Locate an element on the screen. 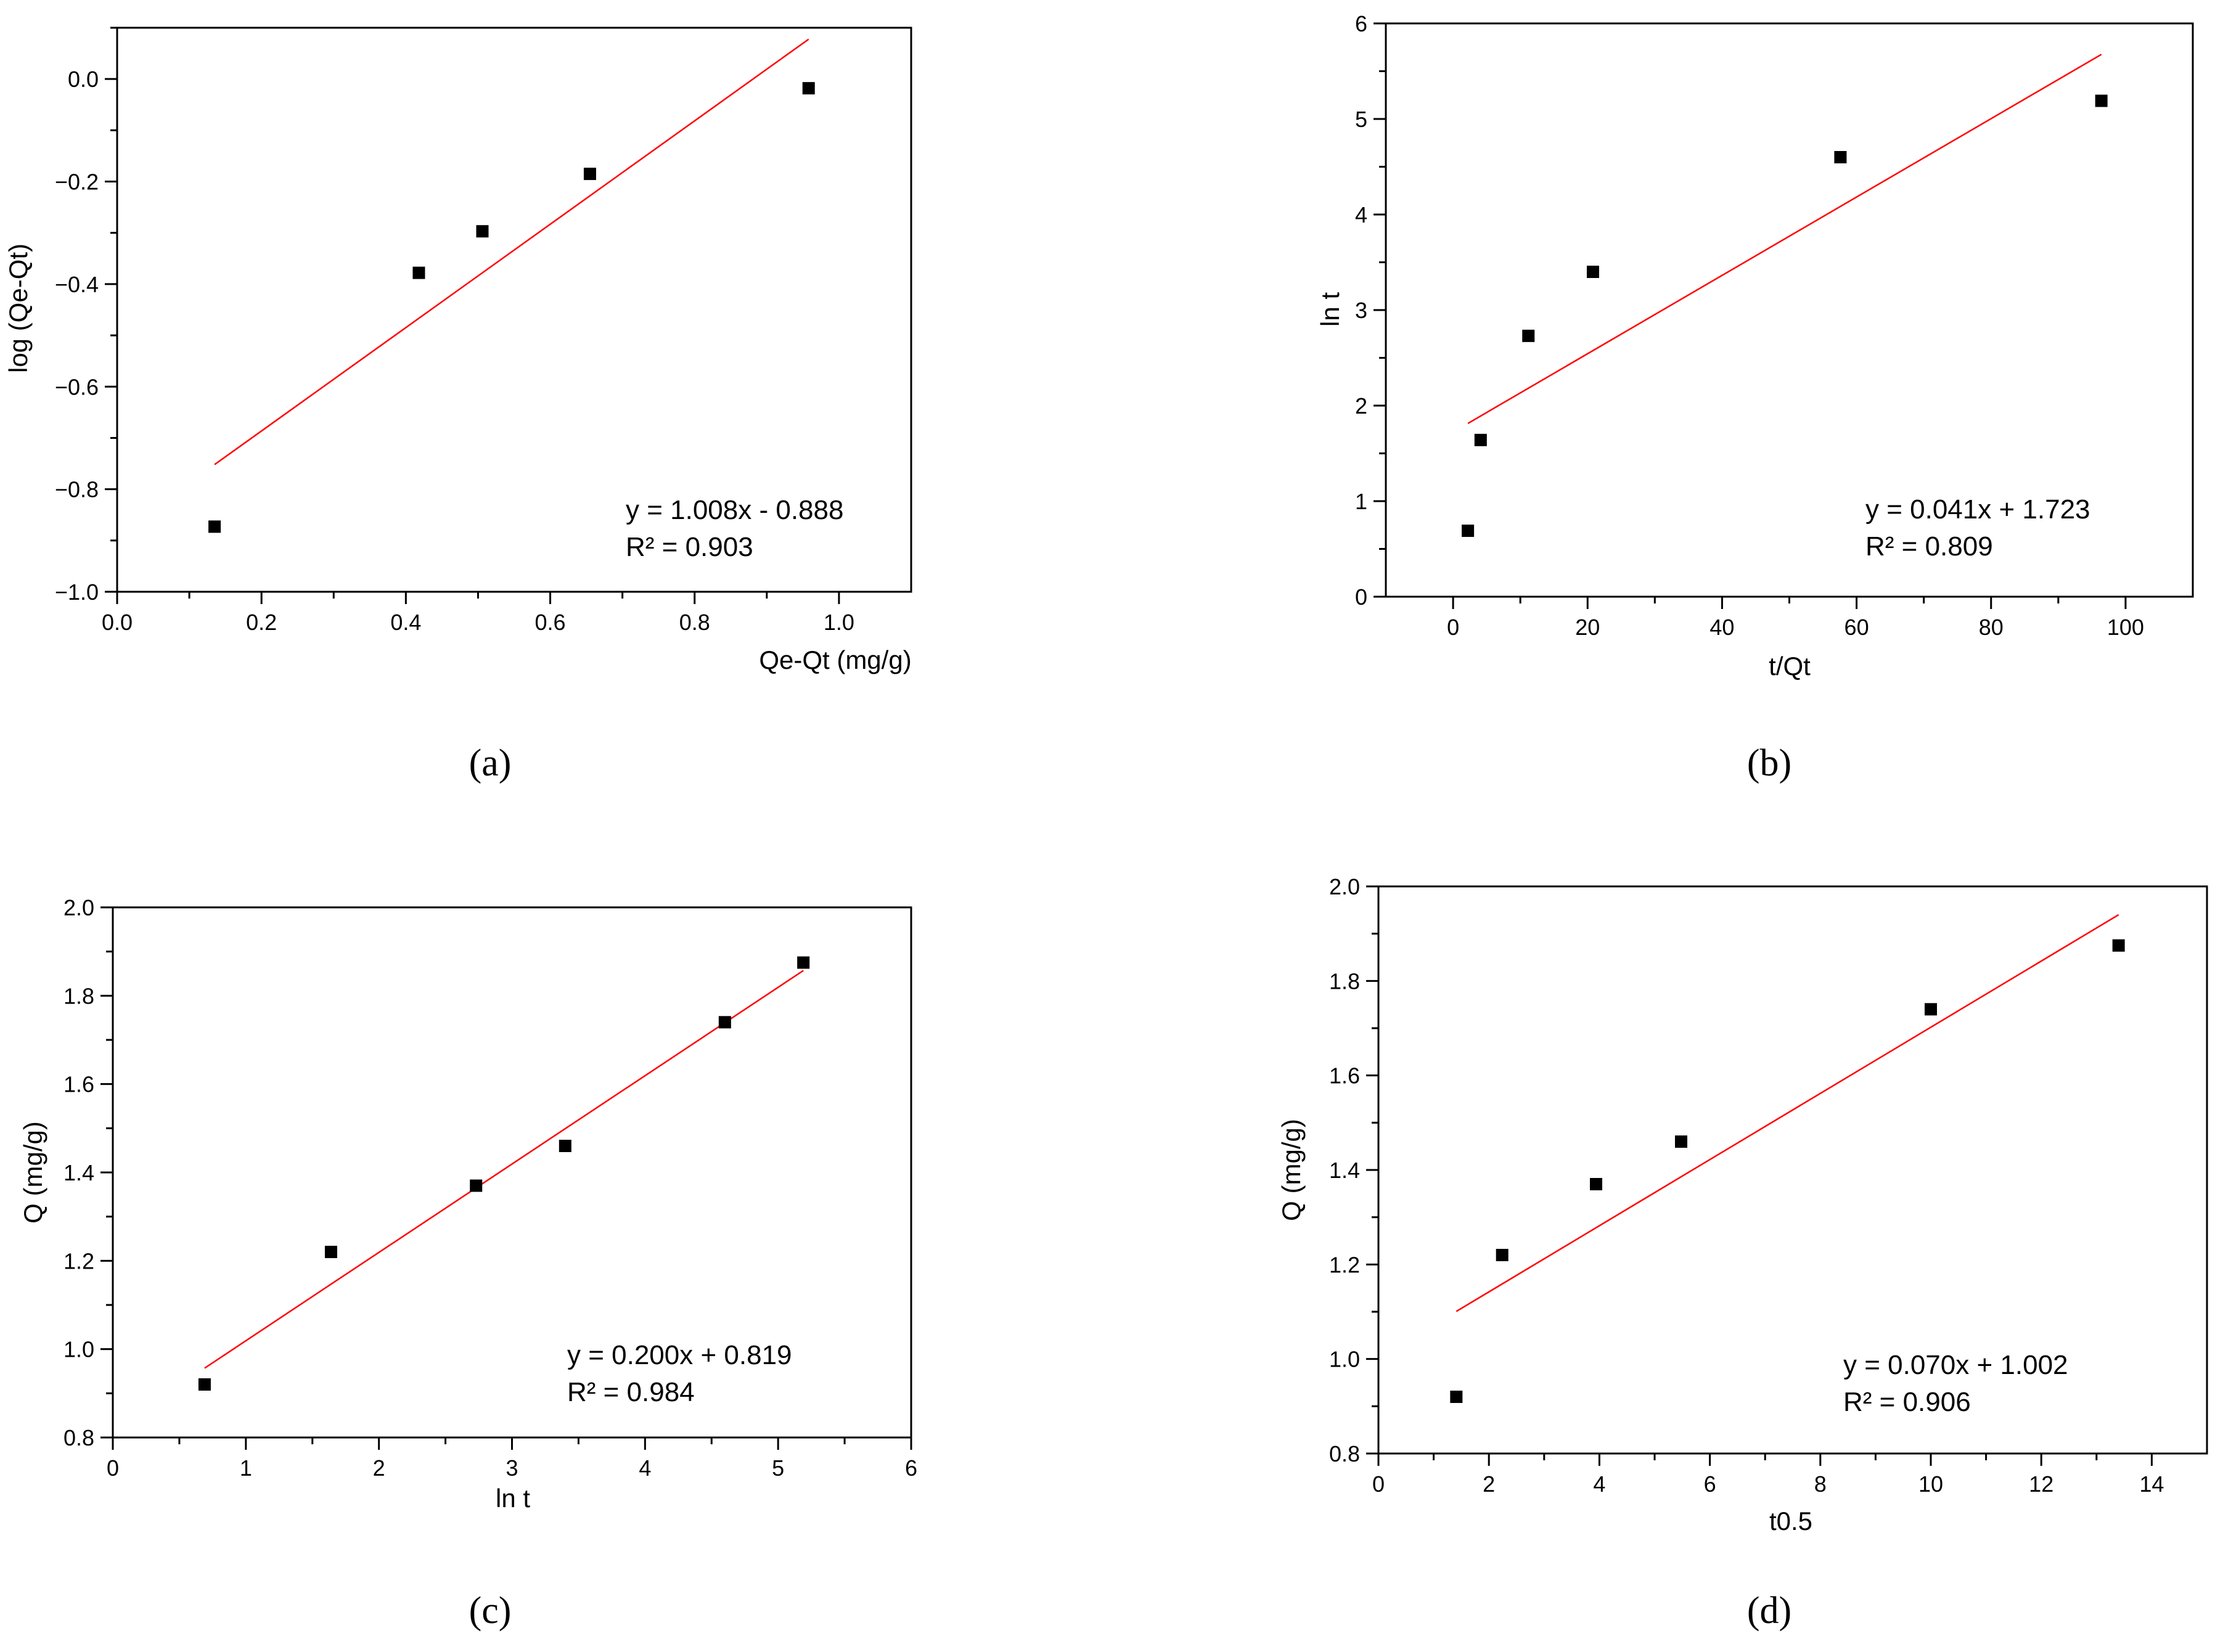 This screenshot has width=2215, height=1652. x-tick-label: 0.0 is located at coordinates (117, 622).